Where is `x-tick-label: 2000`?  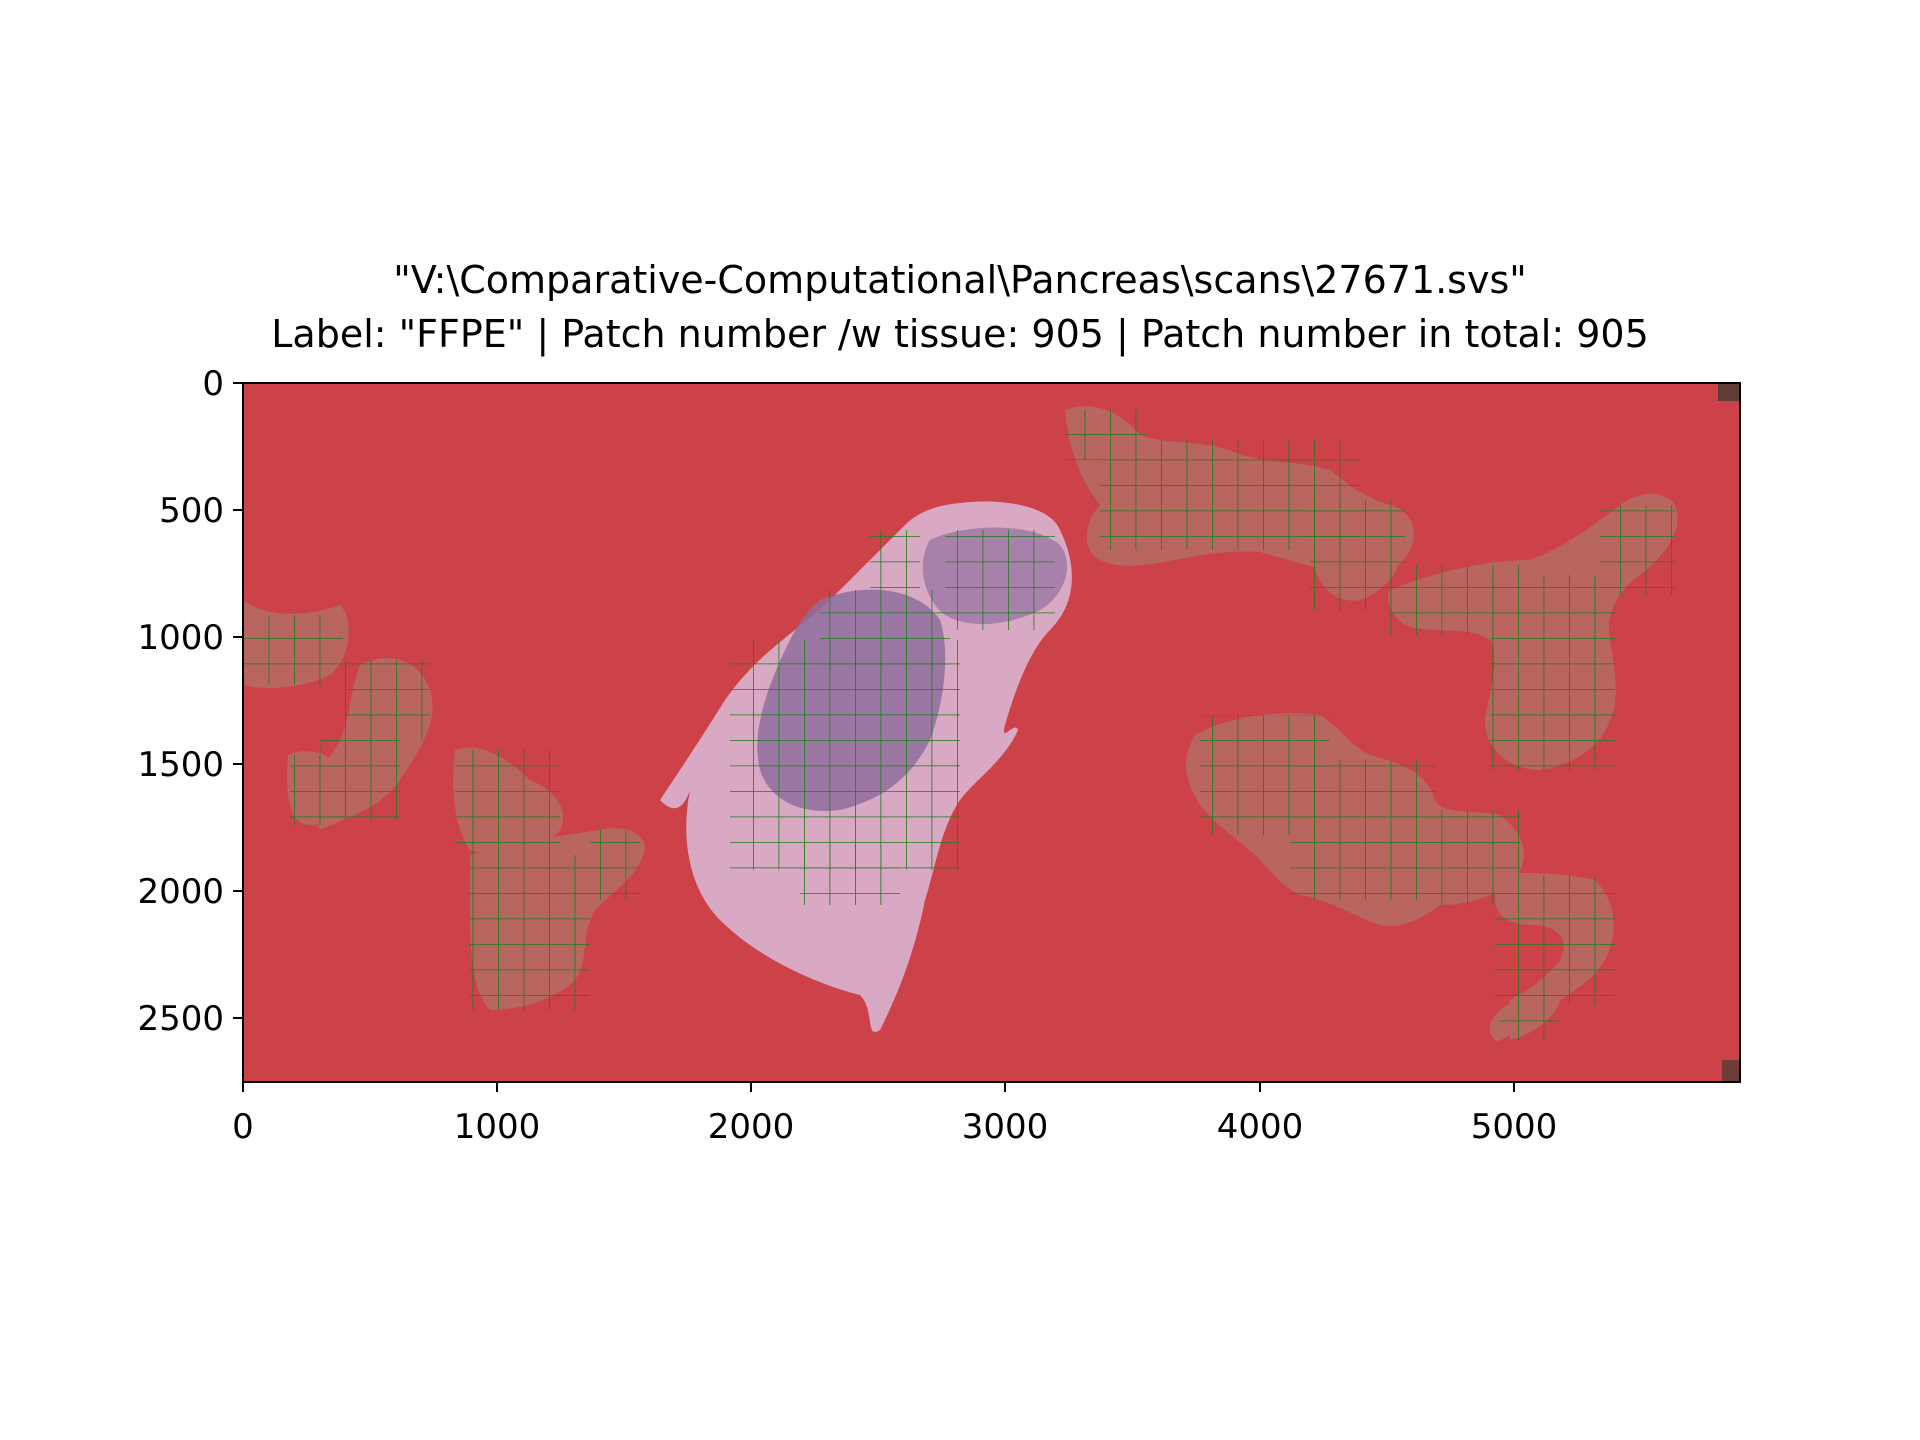
x-tick-label: 2000 is located at coordinates (751, 1127).